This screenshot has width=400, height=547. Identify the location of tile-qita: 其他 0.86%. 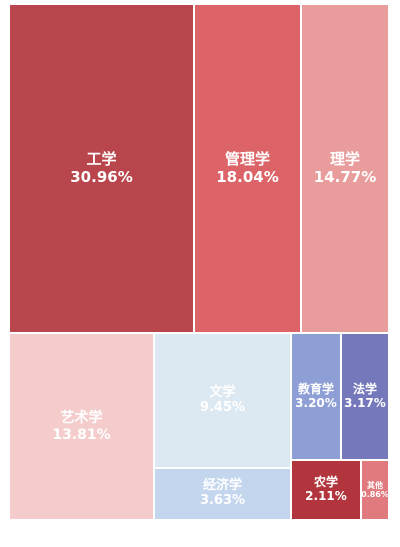
(375, 490).